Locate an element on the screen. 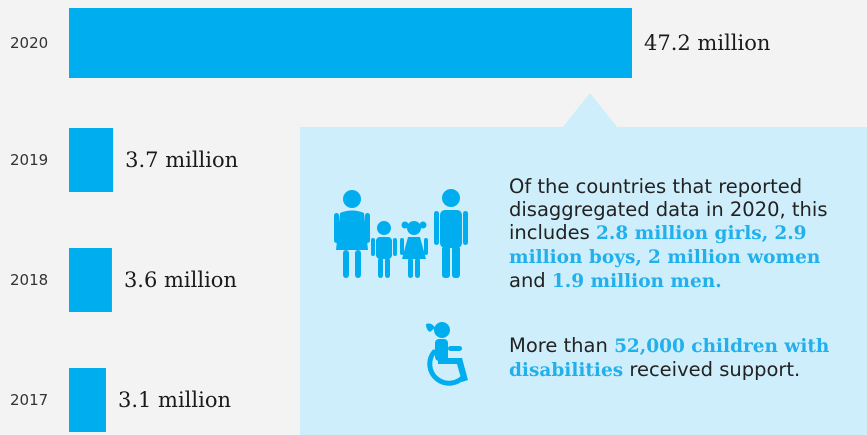 The image size is (867, 435). value-label-2017: 3.1 million is located at coordinates (174, 400).